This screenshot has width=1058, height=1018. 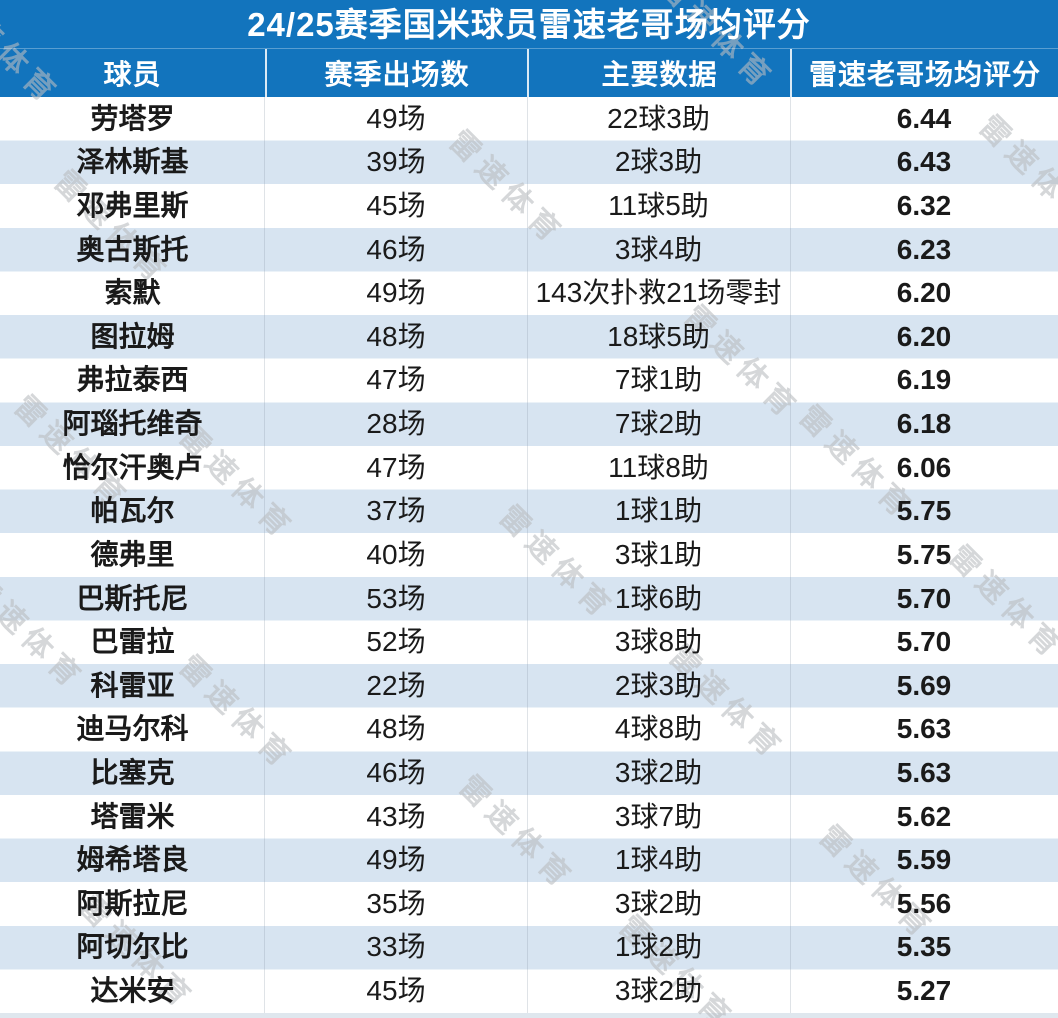 What do you see at coordinates (529, 424) in the screenshot?
I see `table-row: 阿瑙托维奇 28场 7球2助 6.18` at bounding box center [529, 424].